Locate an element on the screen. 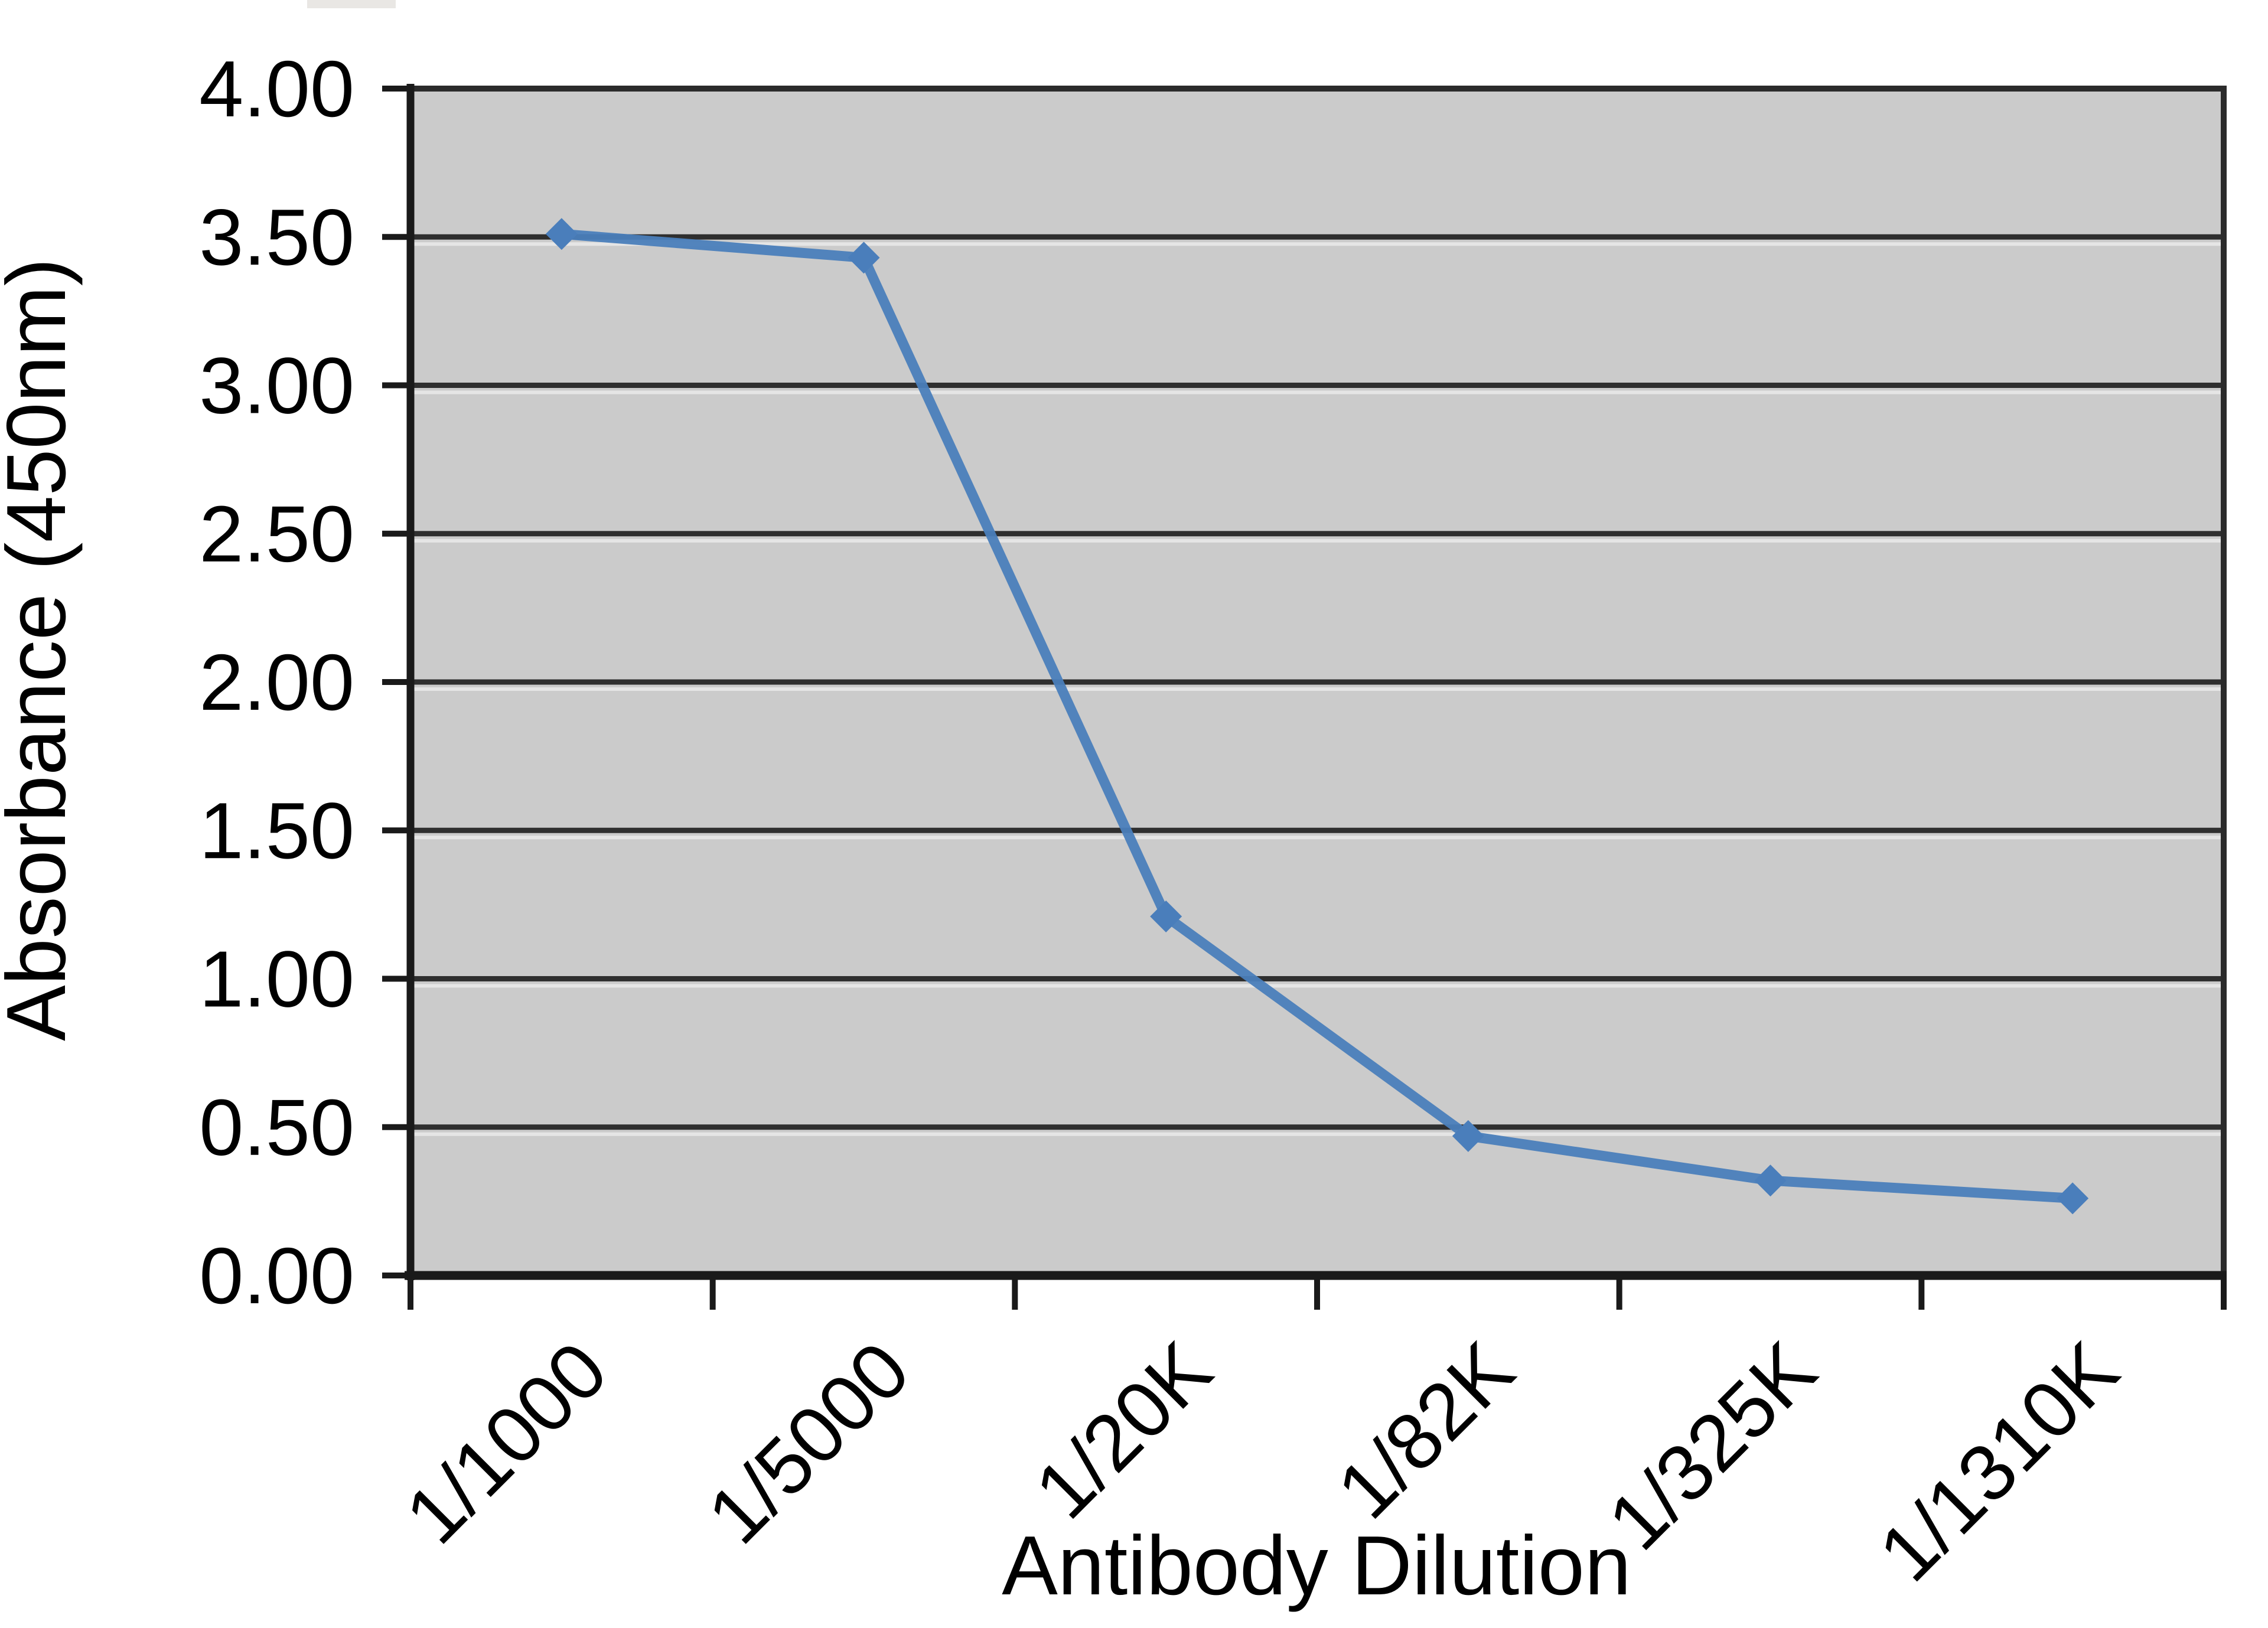  x-tick-label: 1/82K is located at coordinates (1425, 1430).